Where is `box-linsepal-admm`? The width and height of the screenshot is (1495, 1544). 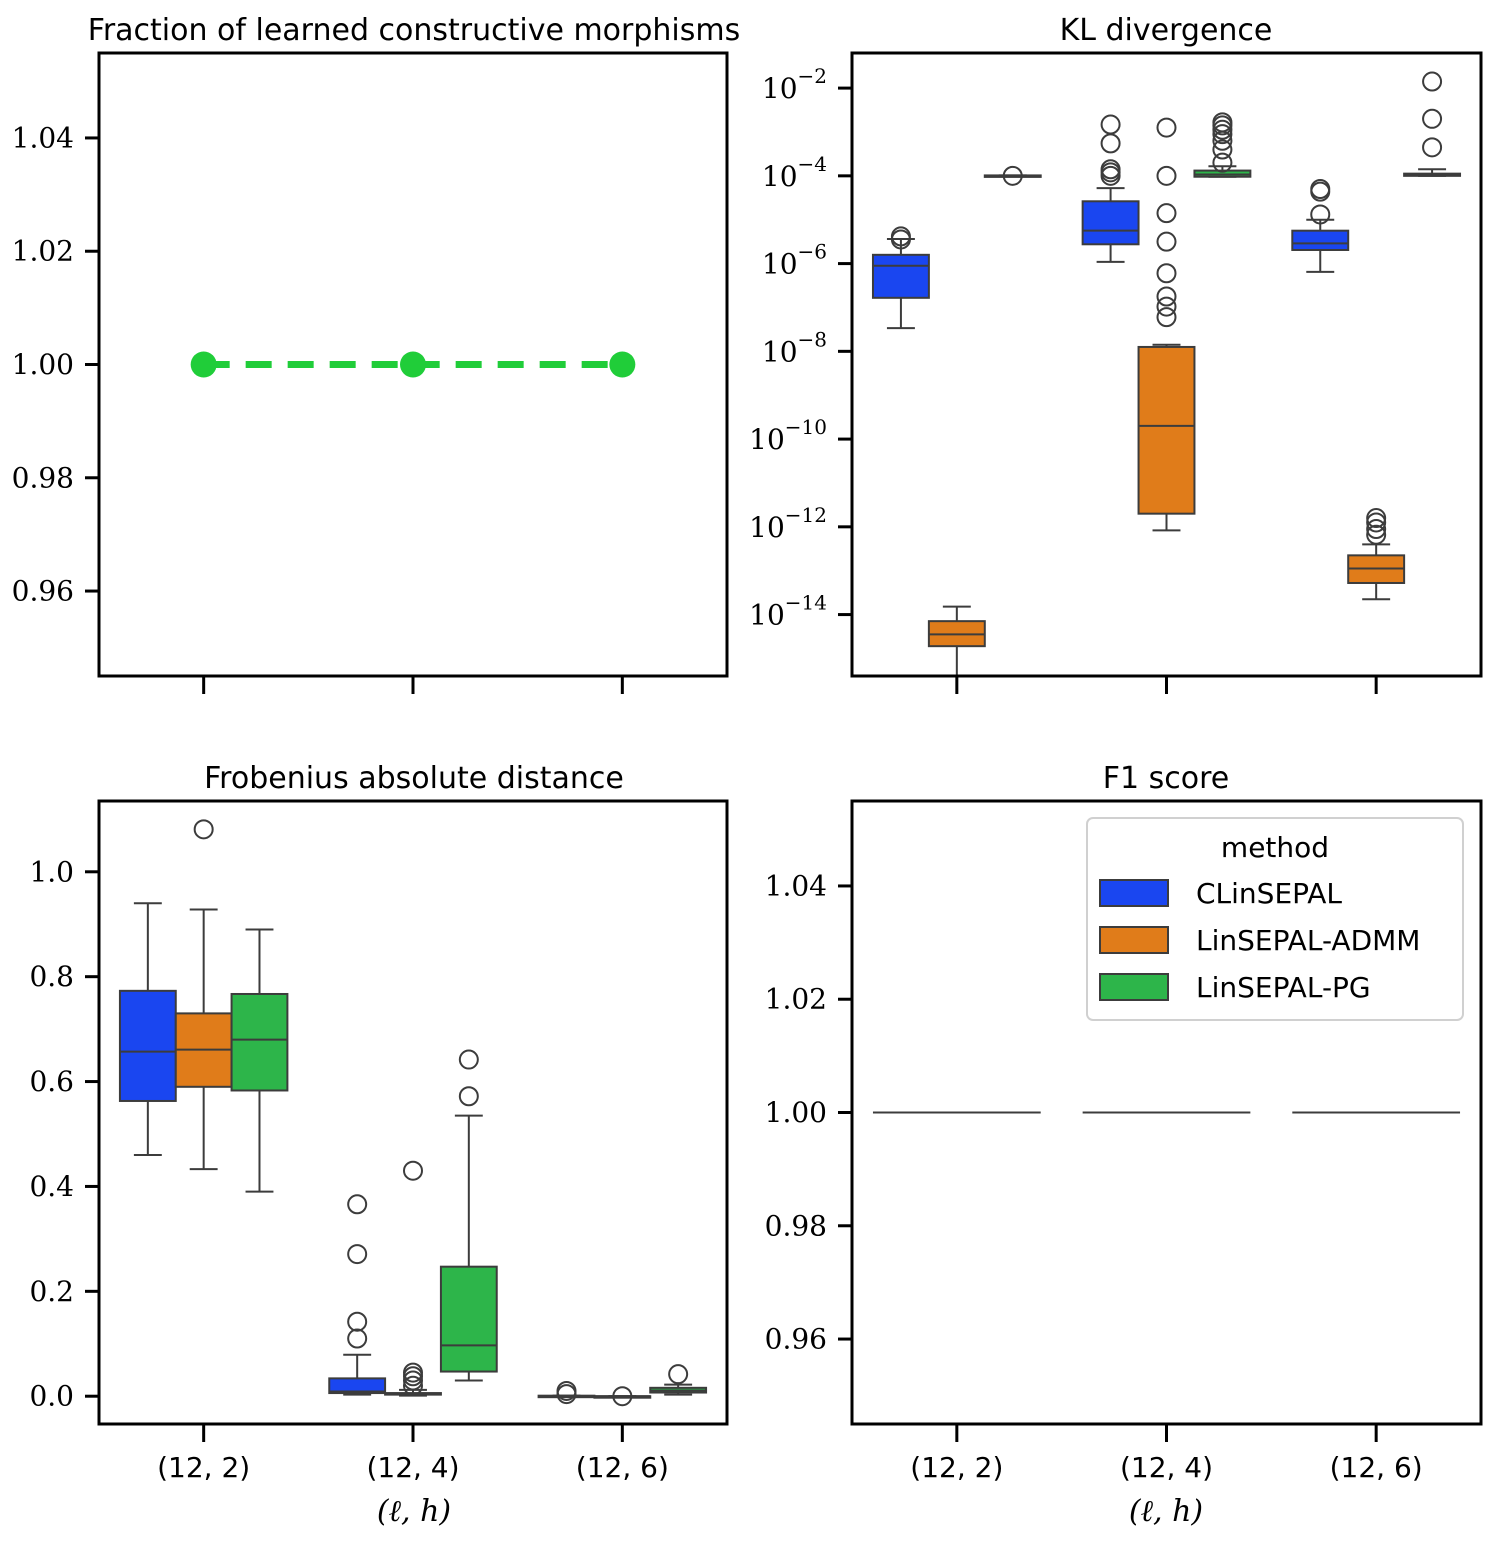 box-linsepal-admm is located at coordinates (1166, 430).